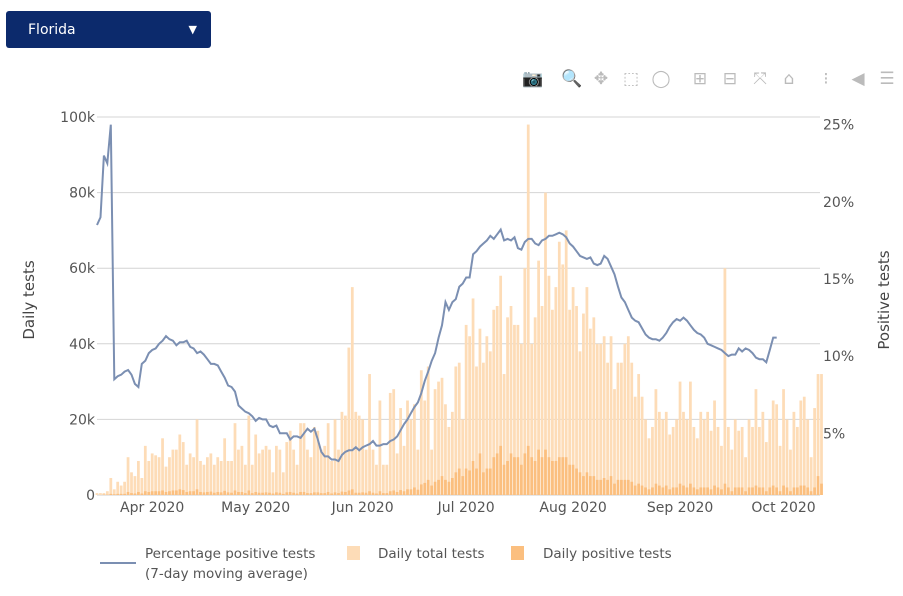 The width and height of the screenshot is (903, 596). What do you see at coordinates (108, 29) in the screenshot?
I see `state-dropdown: Florida ▼` at bounding box center [108, 29].